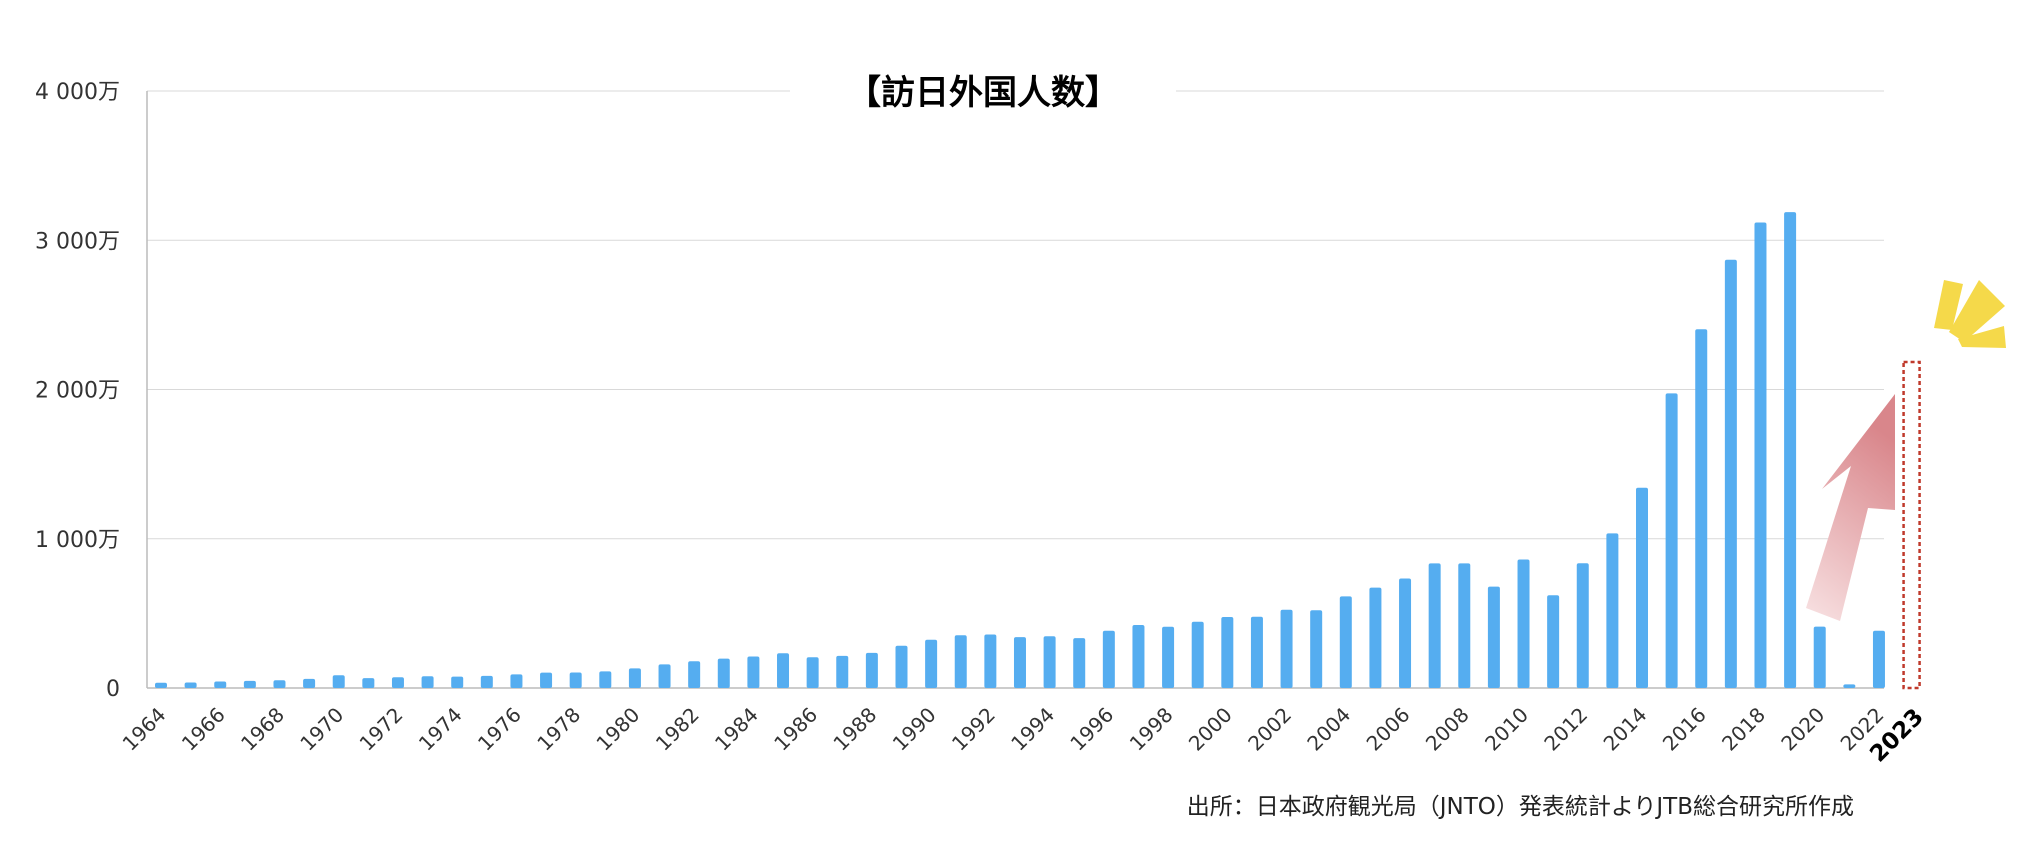 The width and height of the screenshot is (2024, 848). I want to click on x-tick-label: 2010, so click(1506, 729).